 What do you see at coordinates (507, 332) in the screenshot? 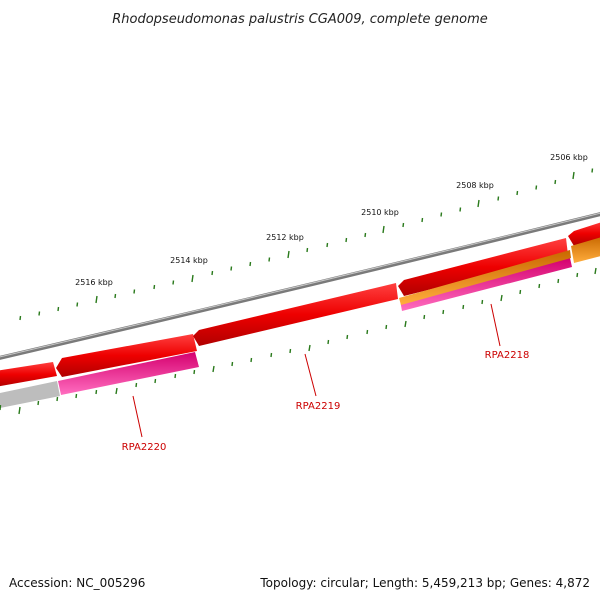
I see `gene-label-rpa2218: RPA2218` at bounding box center [507, 332].